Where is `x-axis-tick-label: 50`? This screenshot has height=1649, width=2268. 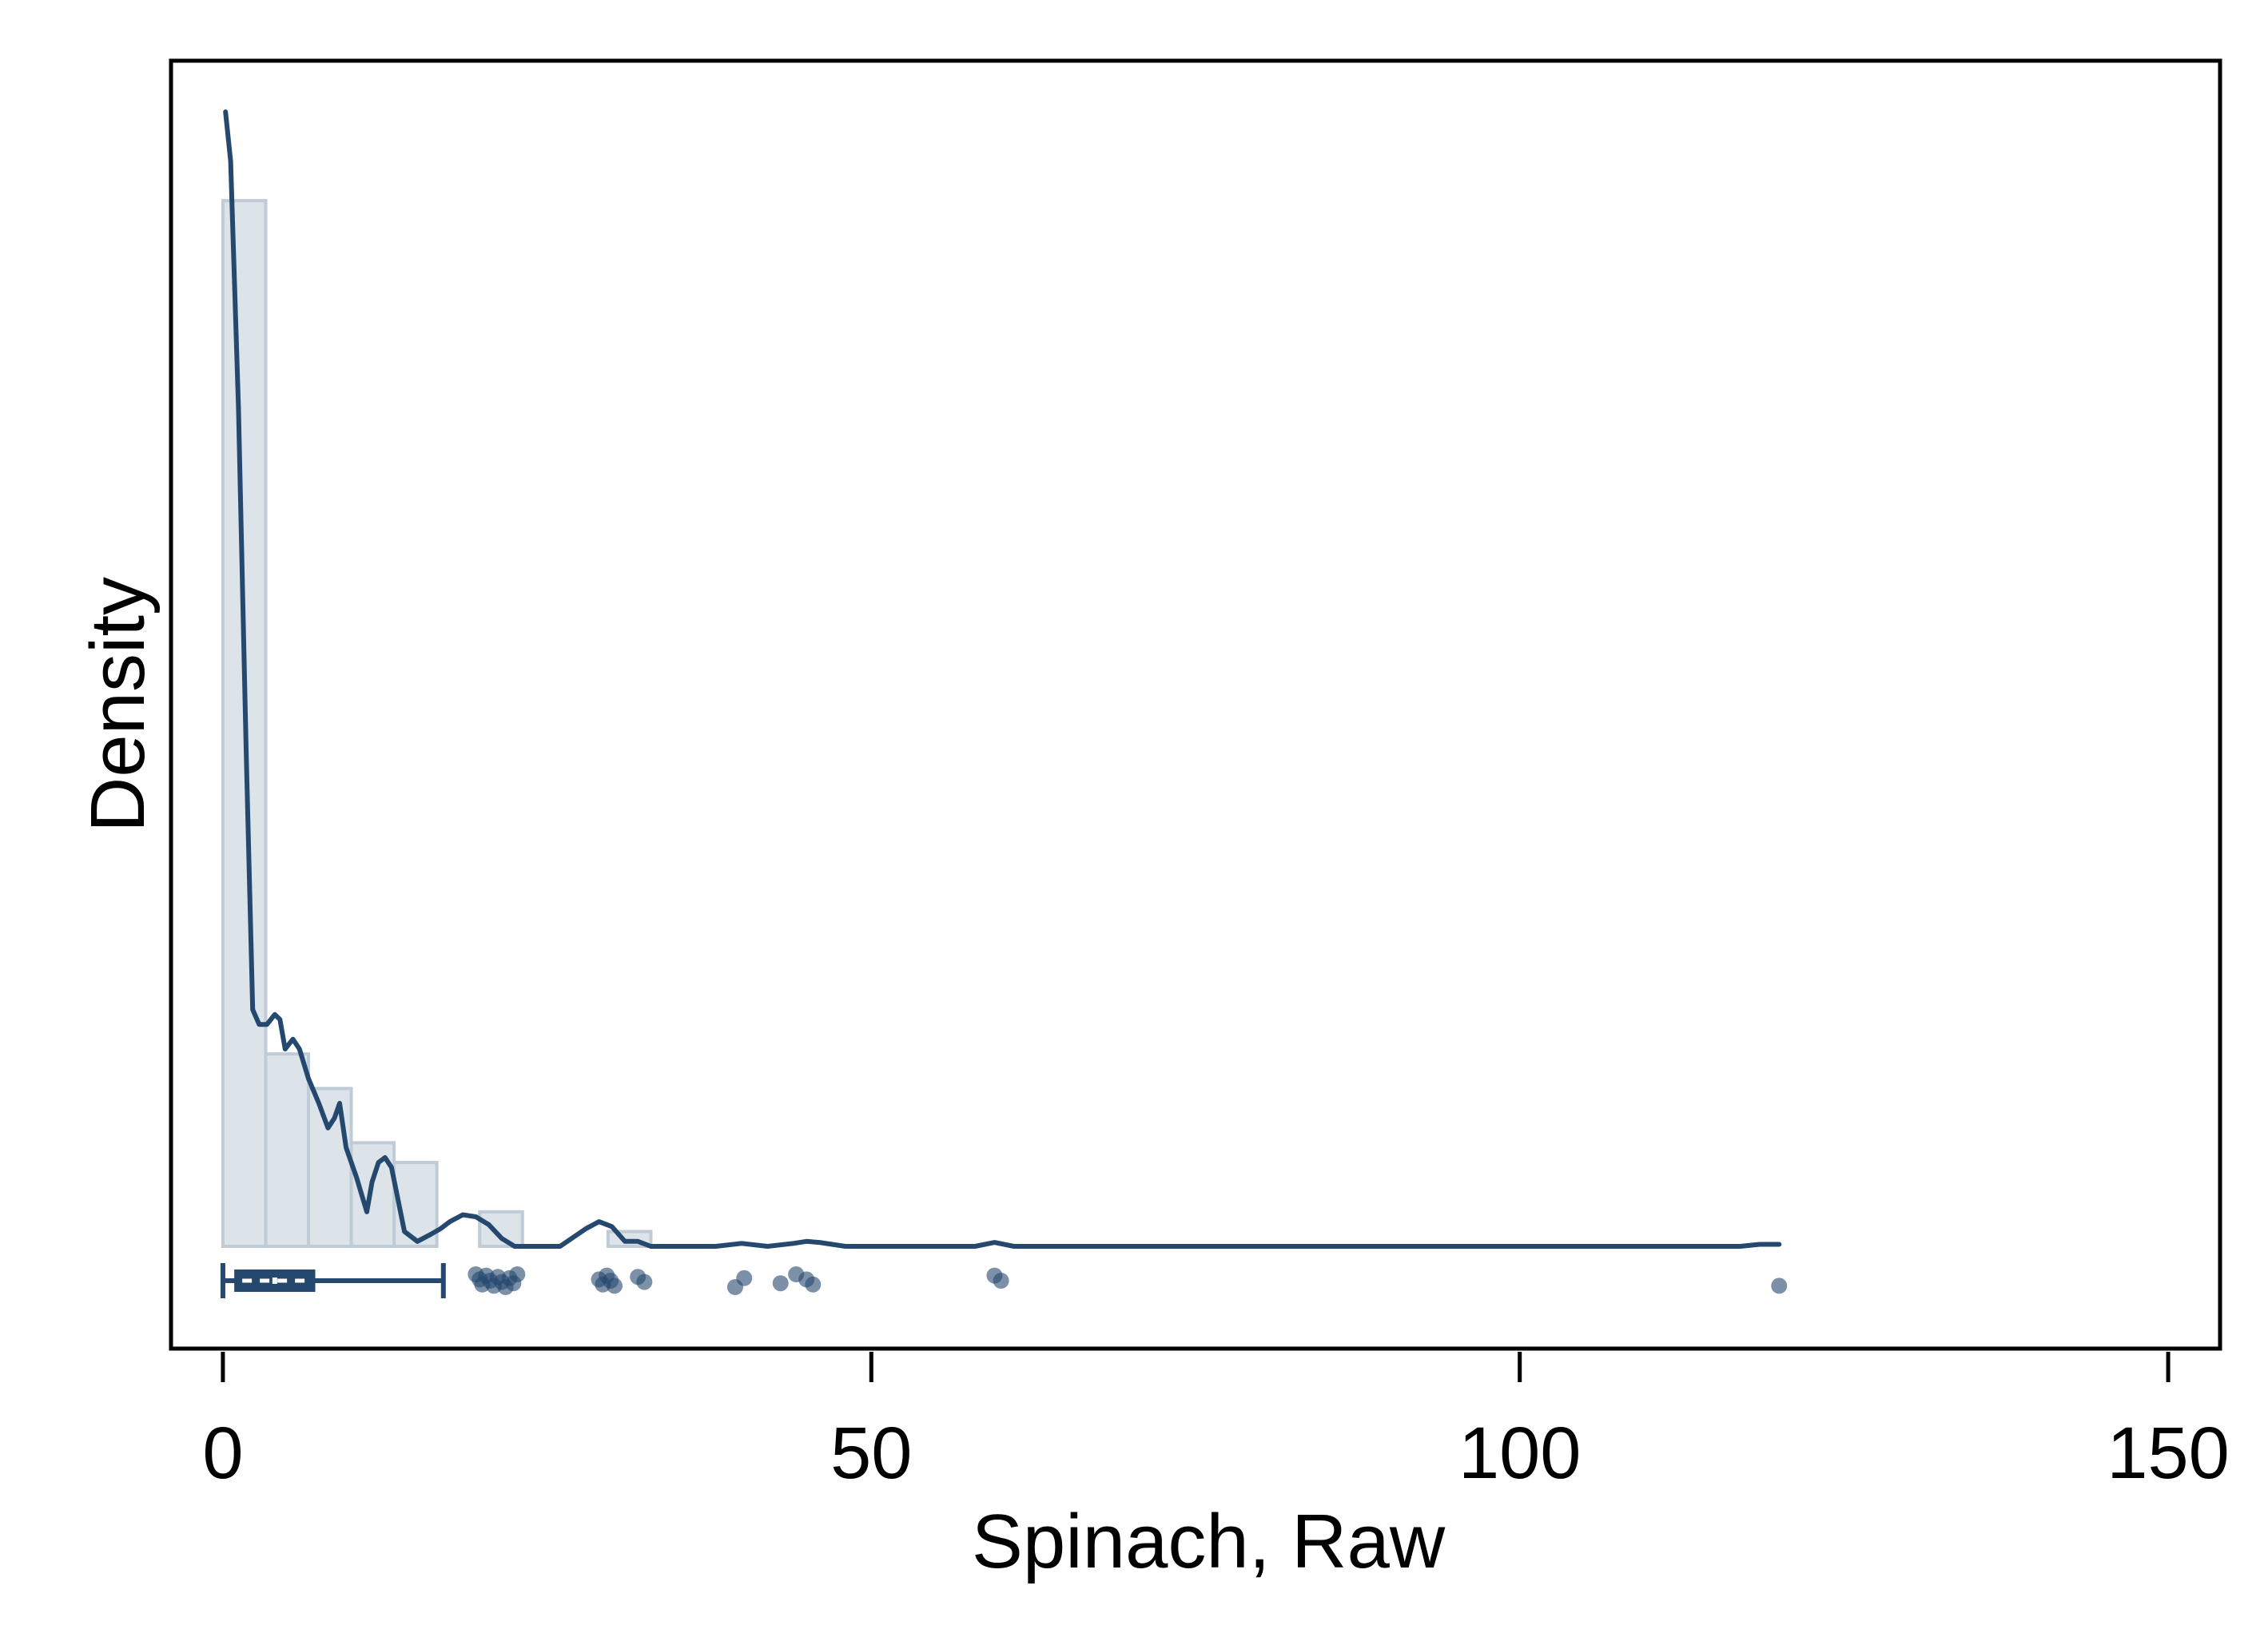 x-axis-tick-label: 50 is located at coordinates (871, 1453).